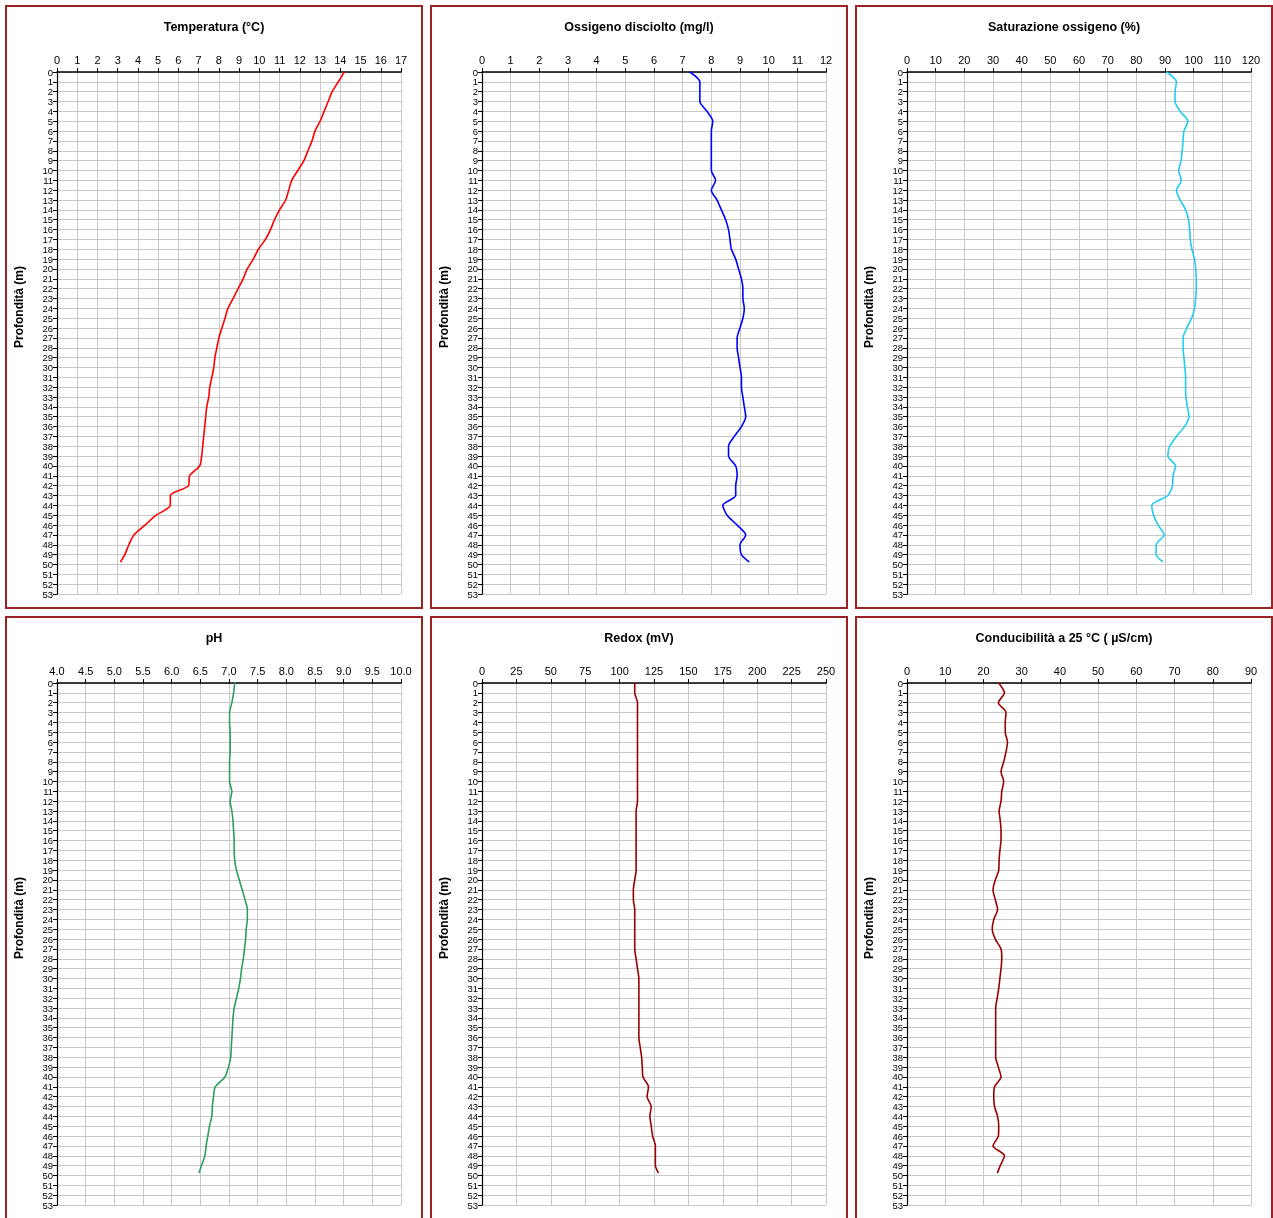  I want to click on x-tick-label: 14, so click(340, 60).